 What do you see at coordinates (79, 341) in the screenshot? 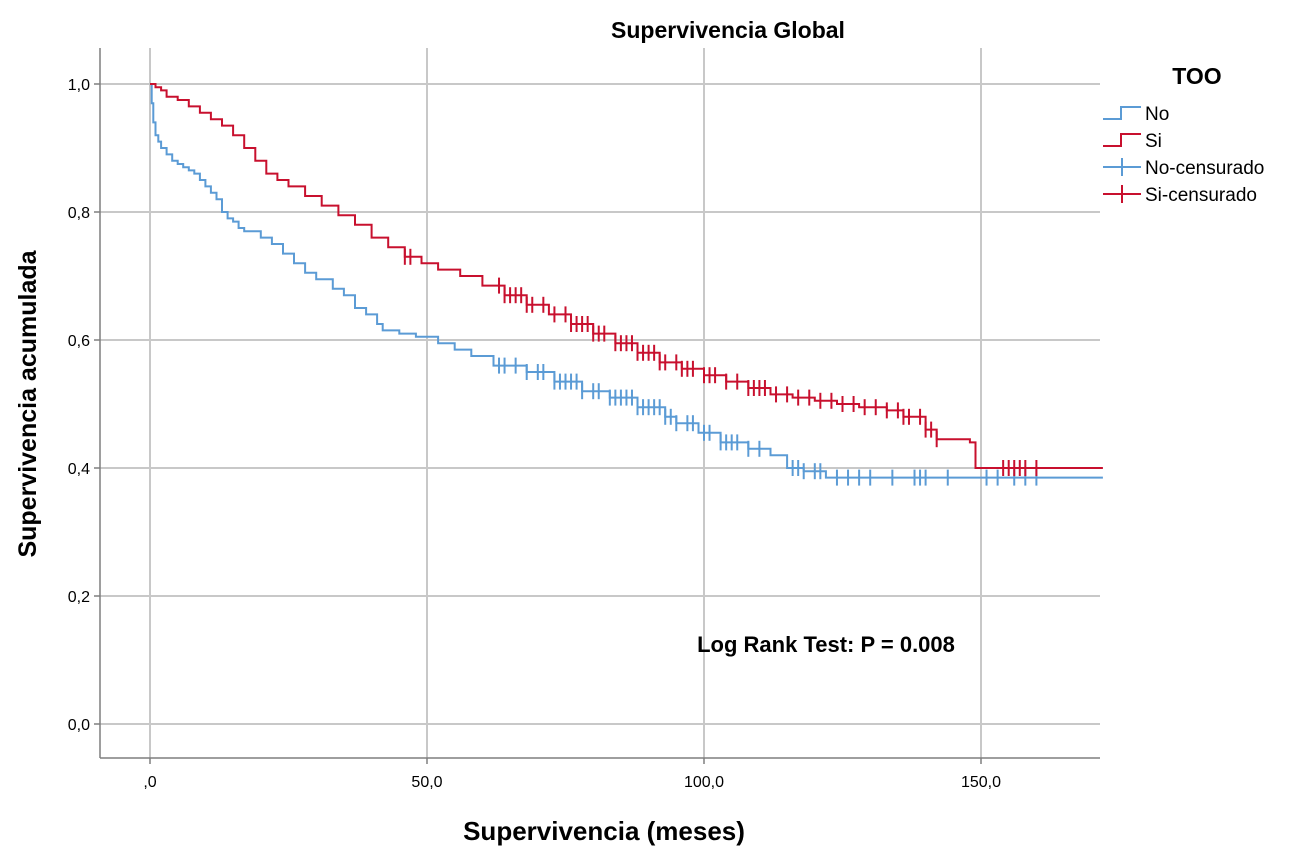
I see `y-tick-label: 0,6` at bounding box center [79, 341].